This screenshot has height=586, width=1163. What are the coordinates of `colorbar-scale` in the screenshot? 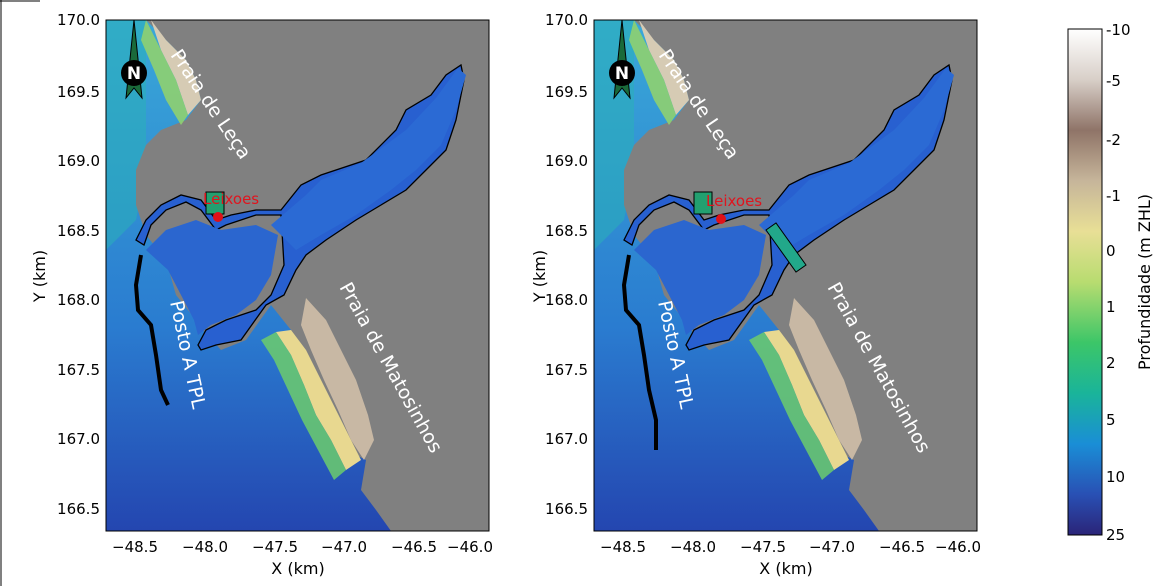 It's located at (1085, 282).